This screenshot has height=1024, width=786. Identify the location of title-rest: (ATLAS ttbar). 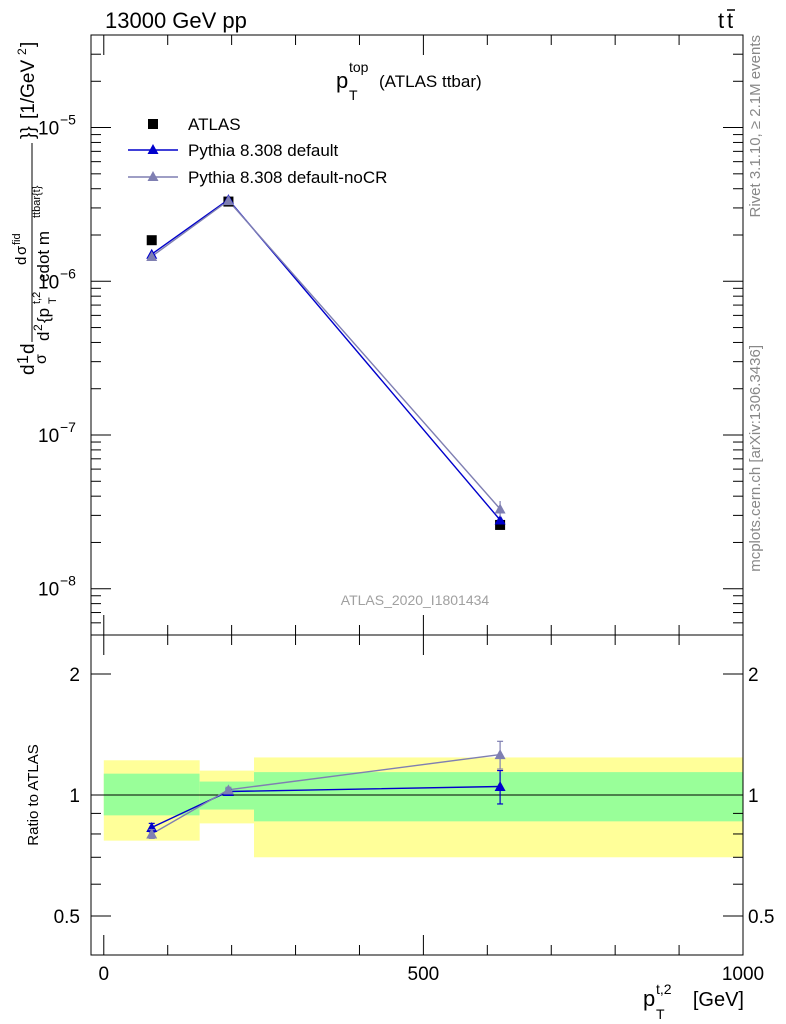
(430, 81).